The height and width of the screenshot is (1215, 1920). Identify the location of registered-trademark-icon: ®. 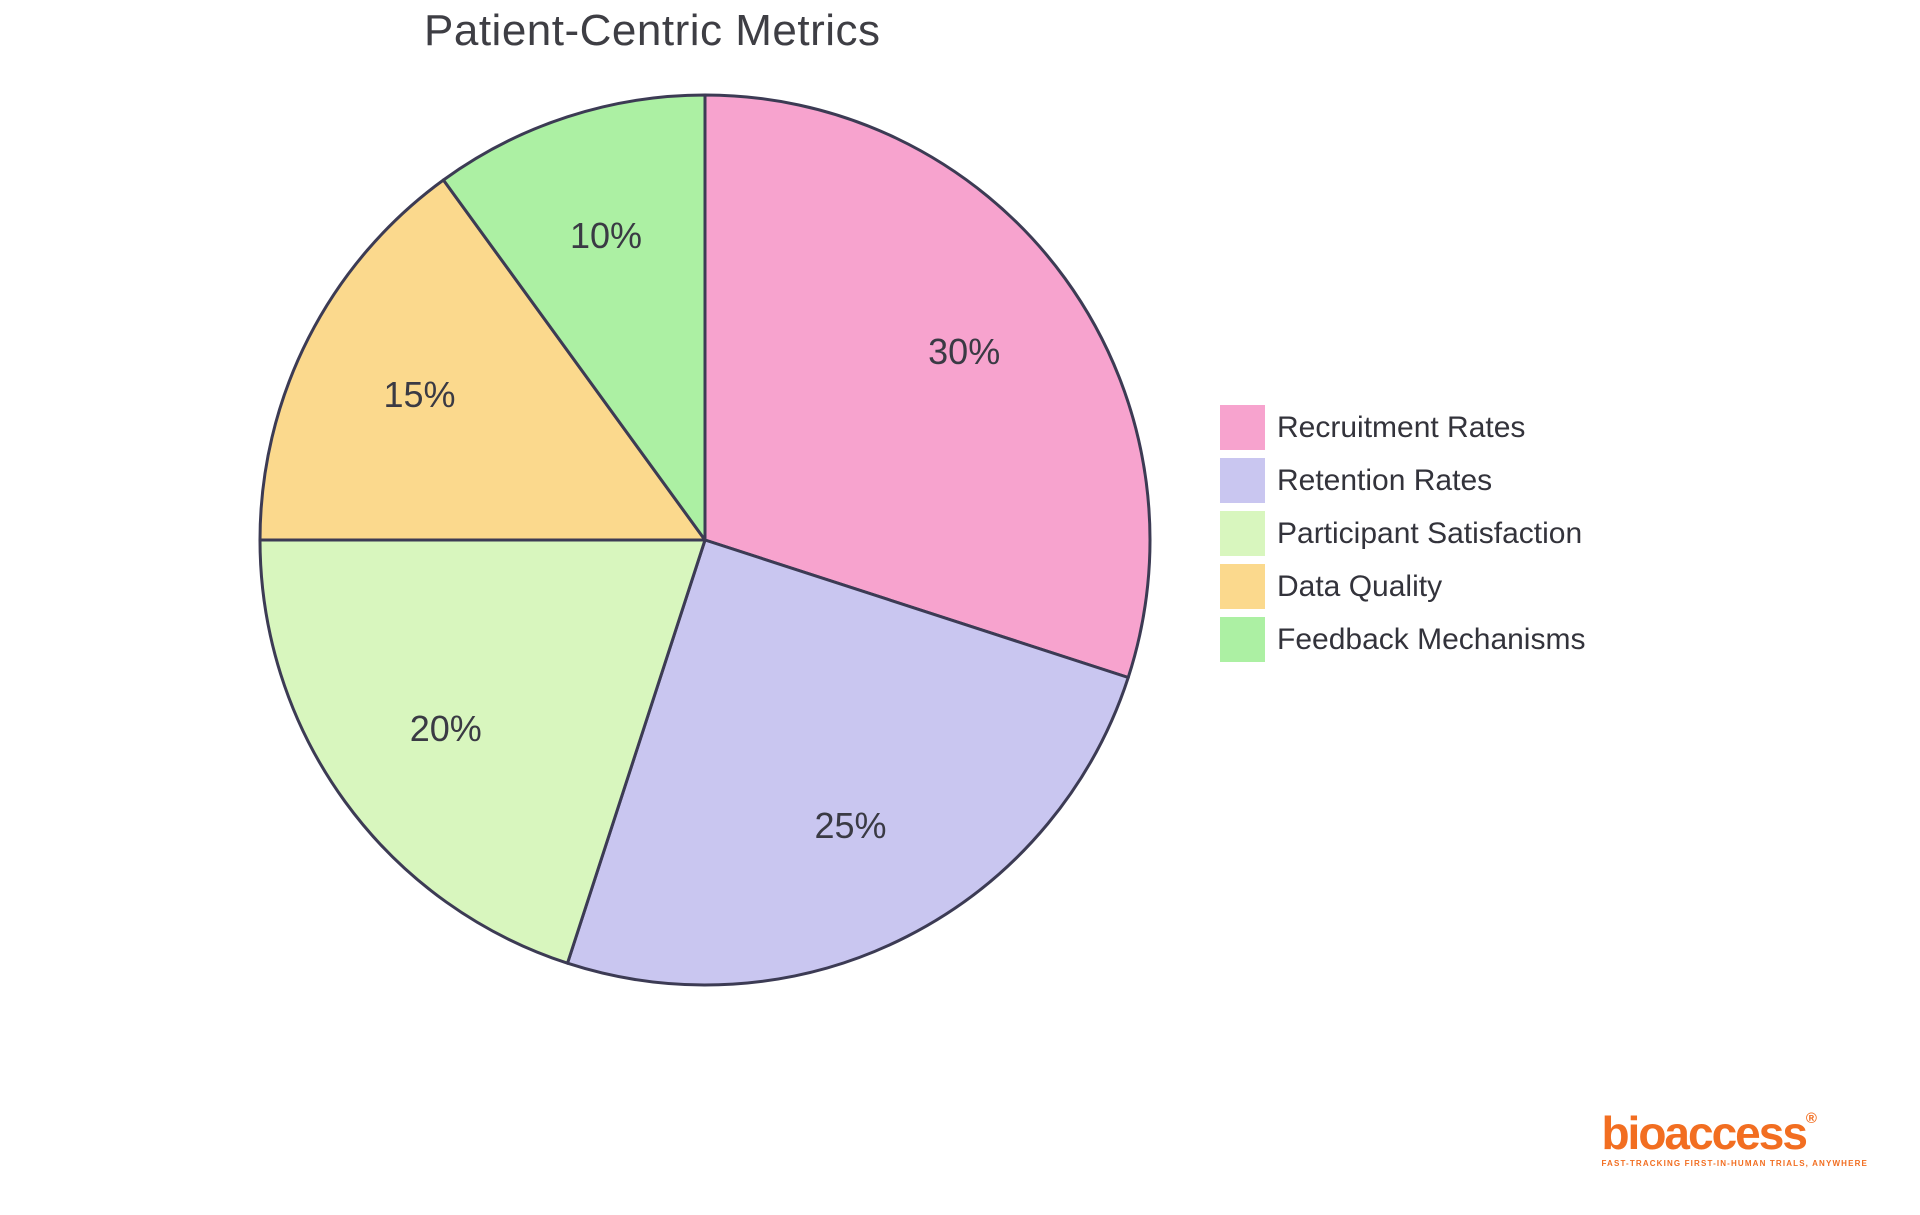
(1811, 1118).